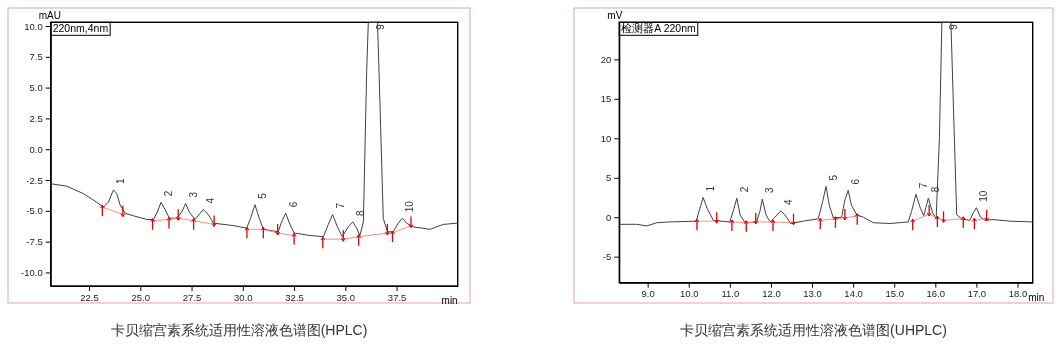  Describe the element at coordinates (607, 257) in the screenshot. I see `y-tick-label: -5` at that location.